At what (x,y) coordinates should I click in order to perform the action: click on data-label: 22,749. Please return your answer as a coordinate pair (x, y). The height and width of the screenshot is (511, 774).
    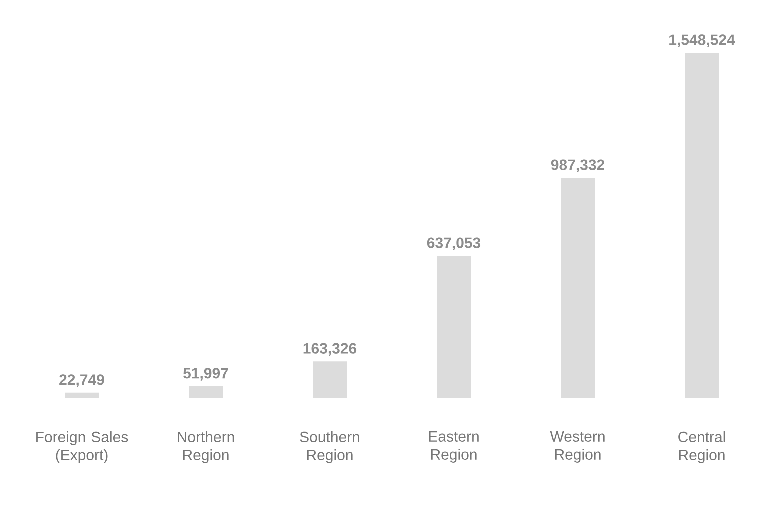
    Looking at the image, I should click on (82, 381).